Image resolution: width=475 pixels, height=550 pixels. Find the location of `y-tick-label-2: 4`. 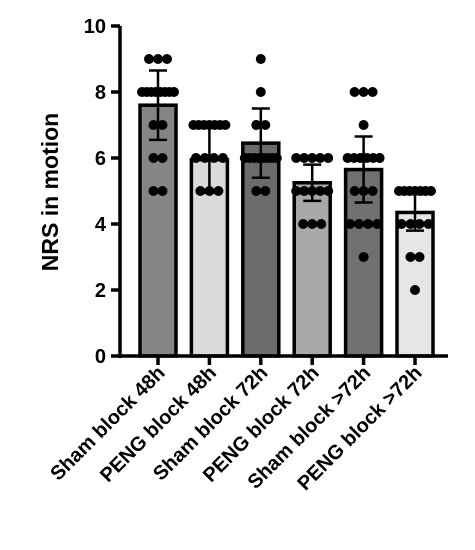

y-tick-label-2: 4 is located at coordinates (101, 225).